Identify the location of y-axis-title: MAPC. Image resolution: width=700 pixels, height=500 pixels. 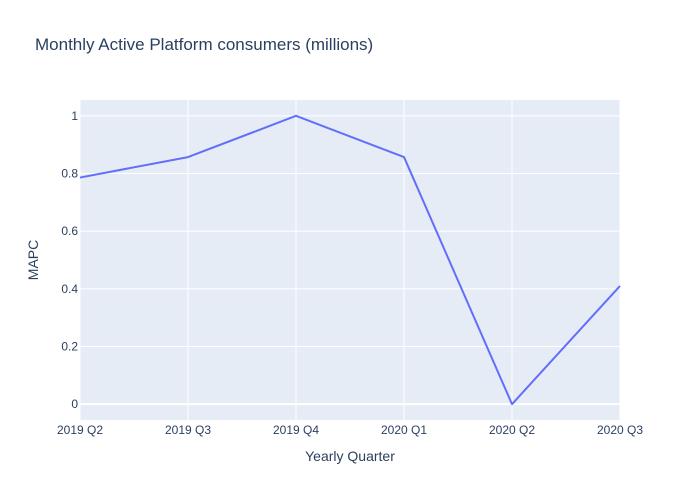
(33, 260).